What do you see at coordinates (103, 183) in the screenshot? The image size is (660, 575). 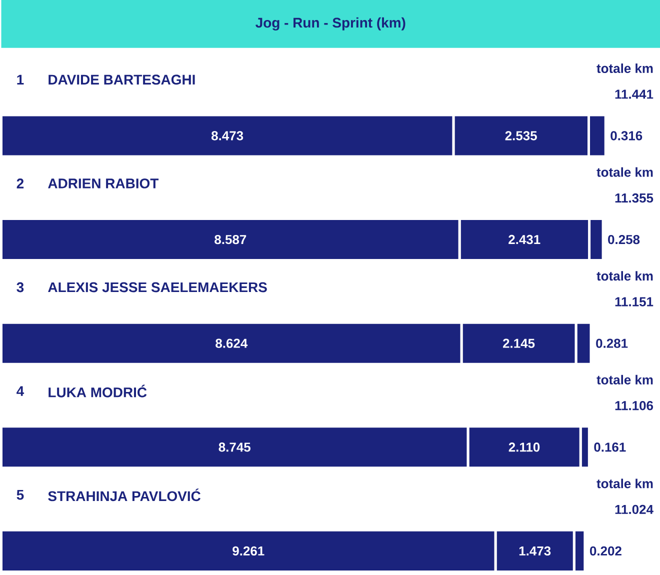 I see `y-tick-label: ADRIEN RABIOT` at bounding box center [103, 183].